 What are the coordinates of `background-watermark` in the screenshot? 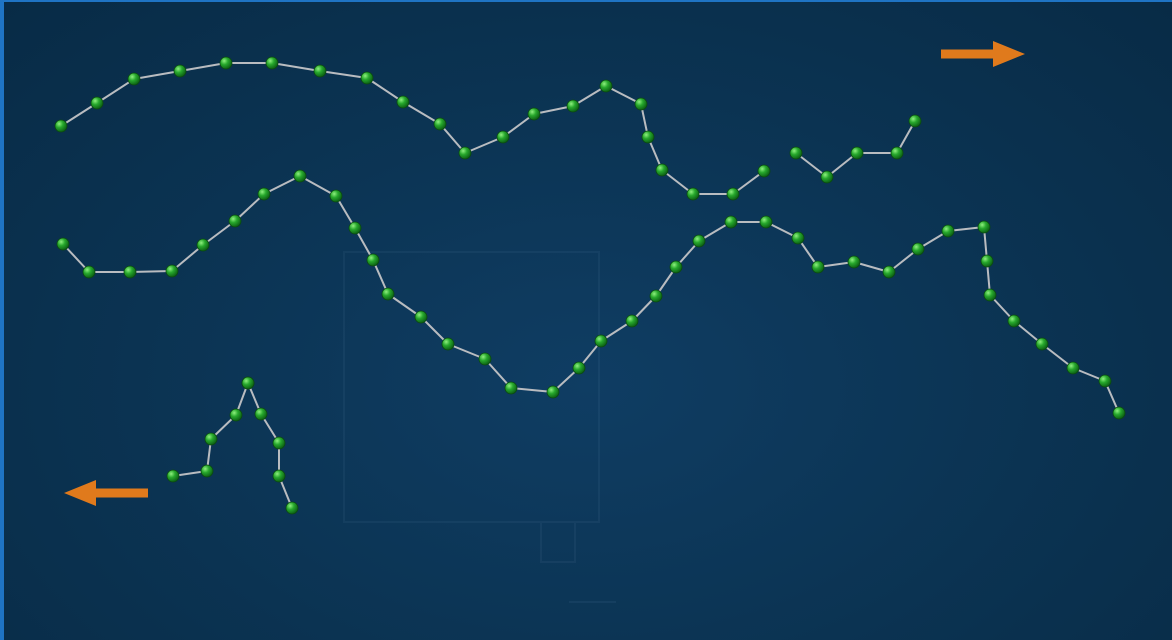 It's located at (479, 427).